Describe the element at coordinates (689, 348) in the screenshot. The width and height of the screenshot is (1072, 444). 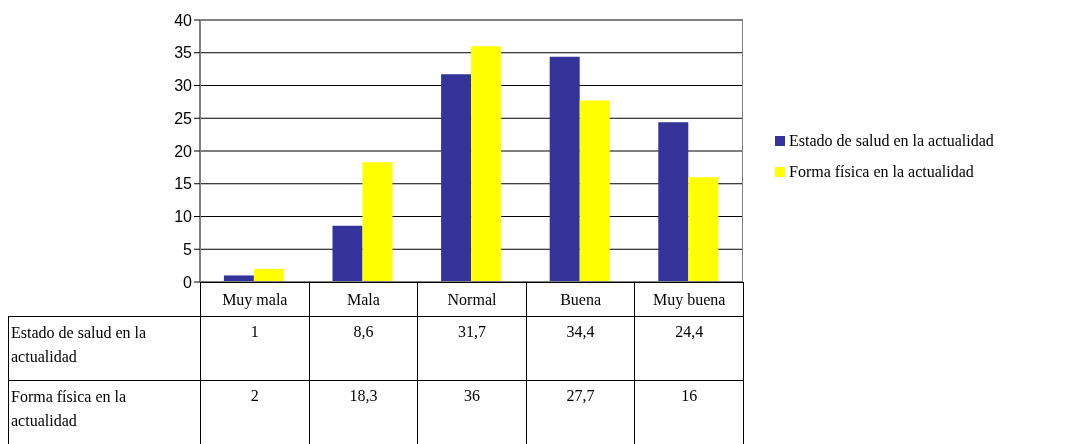
I see `data-label: 24,4` at that location.